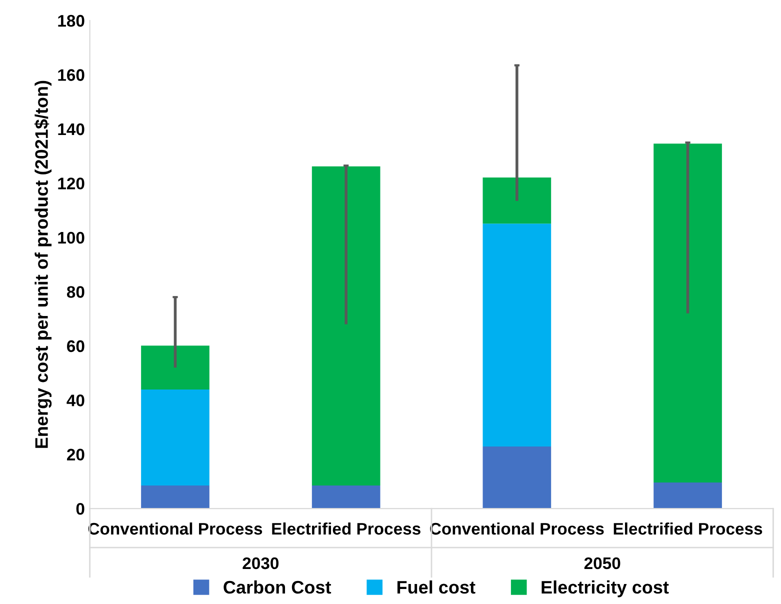 This screenshot has height=604, width=781. Describe the element at coordinates (75, 400) in the screenshot. I see `y-tick-label: 40` at that location.